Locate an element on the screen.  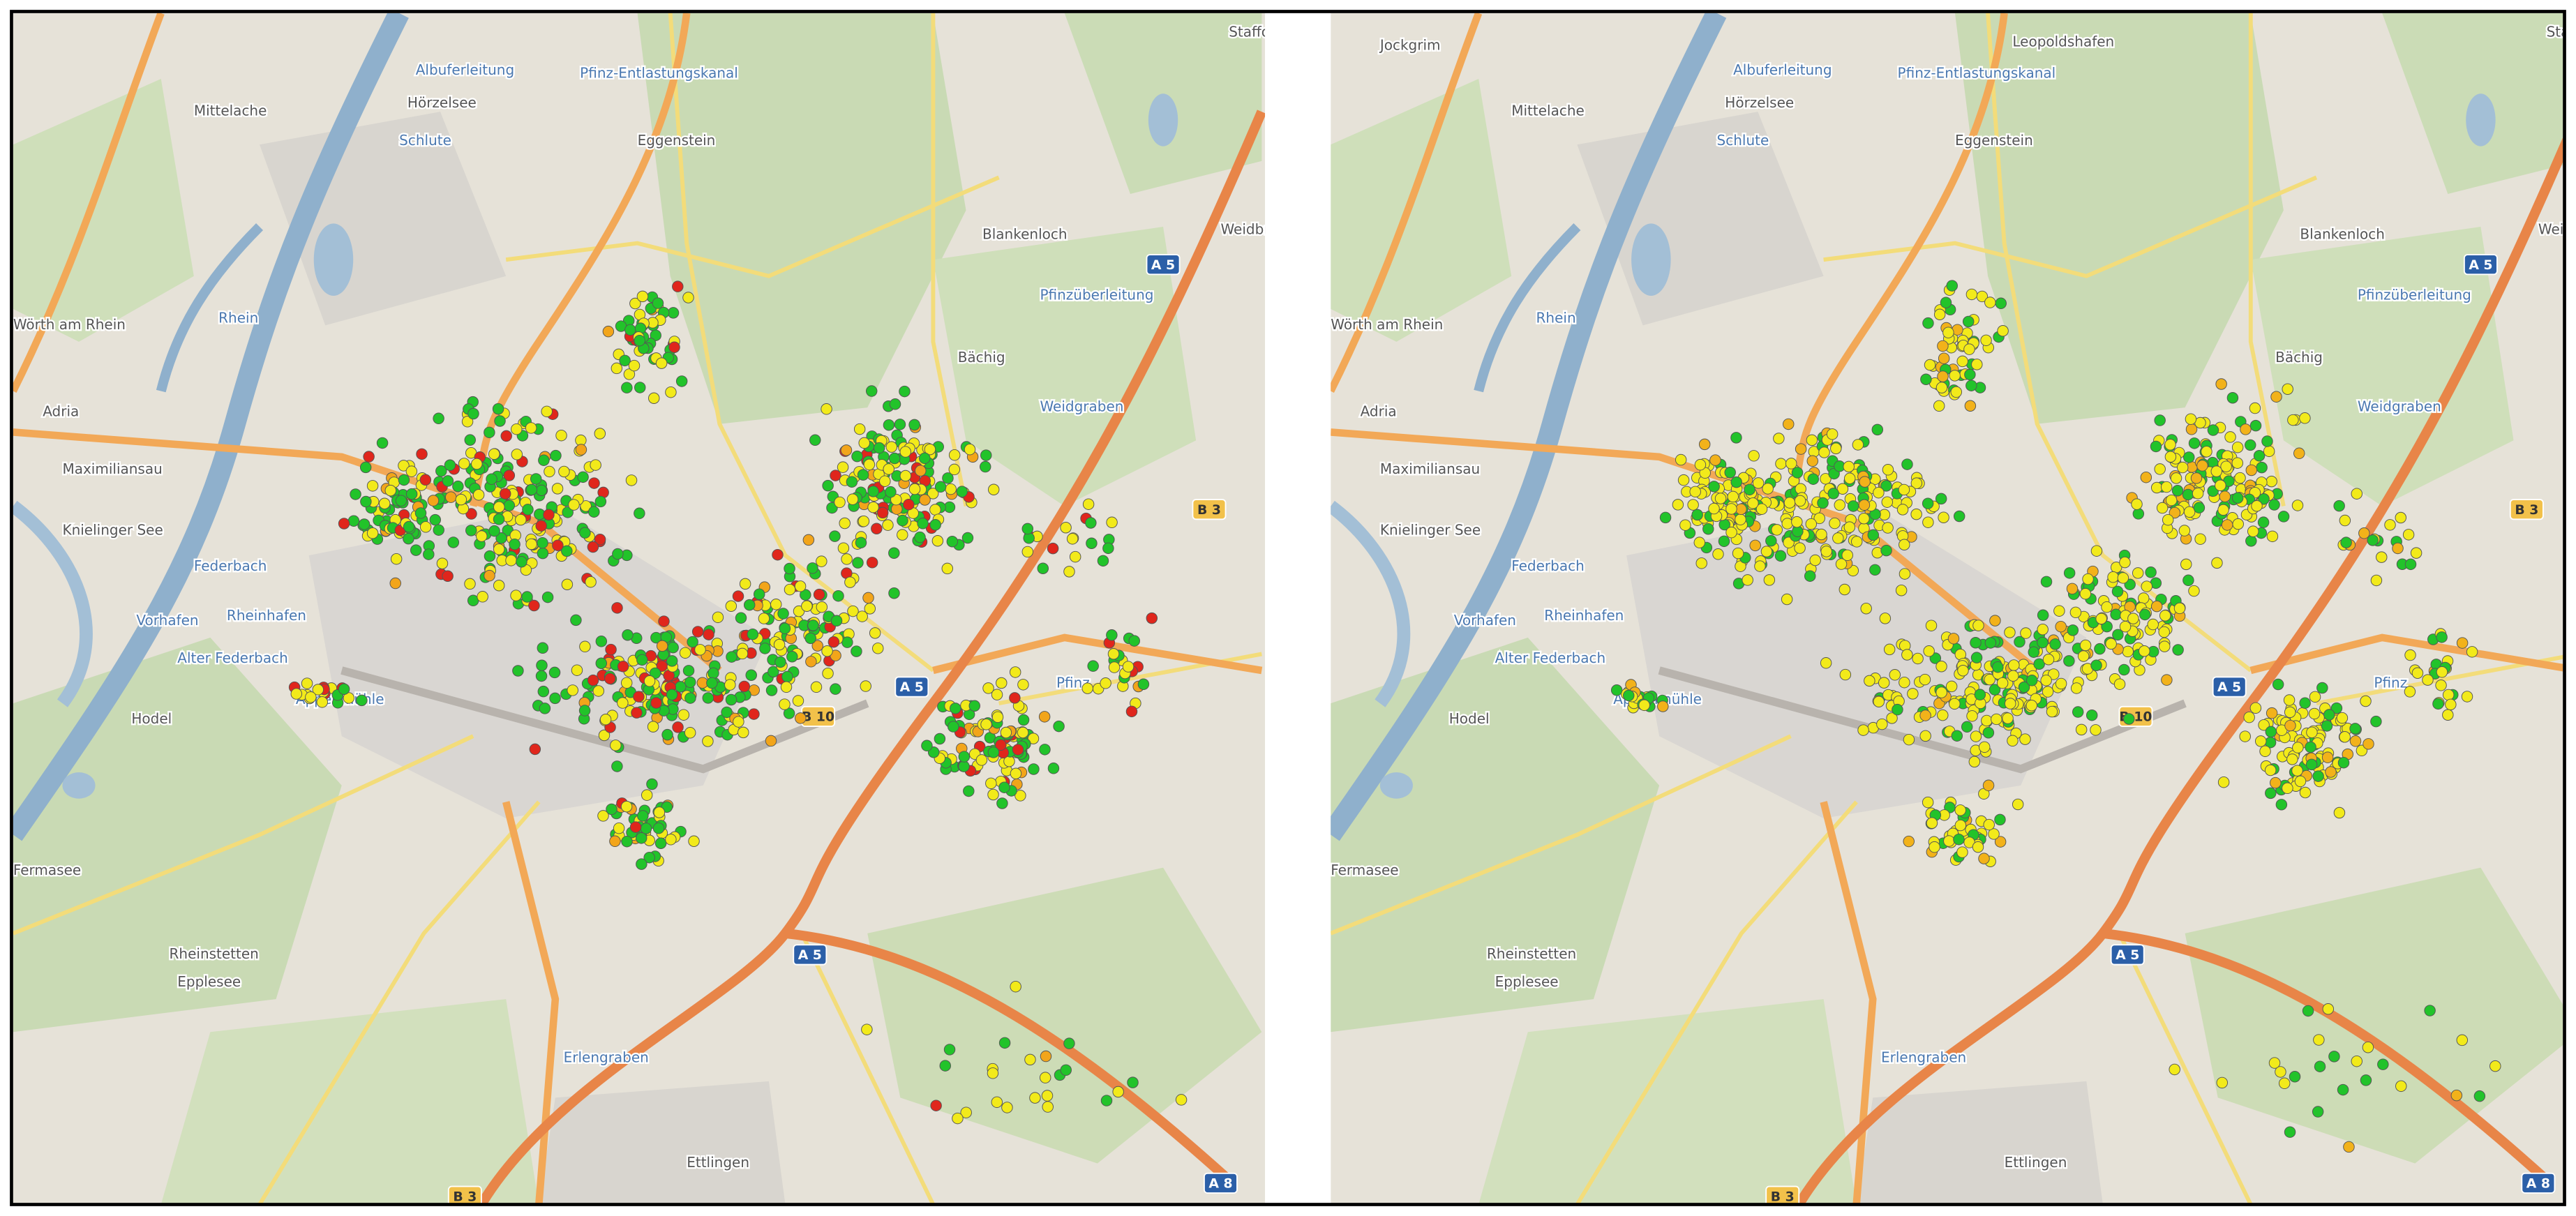
road-shield is located at coordinates (2526, 510).